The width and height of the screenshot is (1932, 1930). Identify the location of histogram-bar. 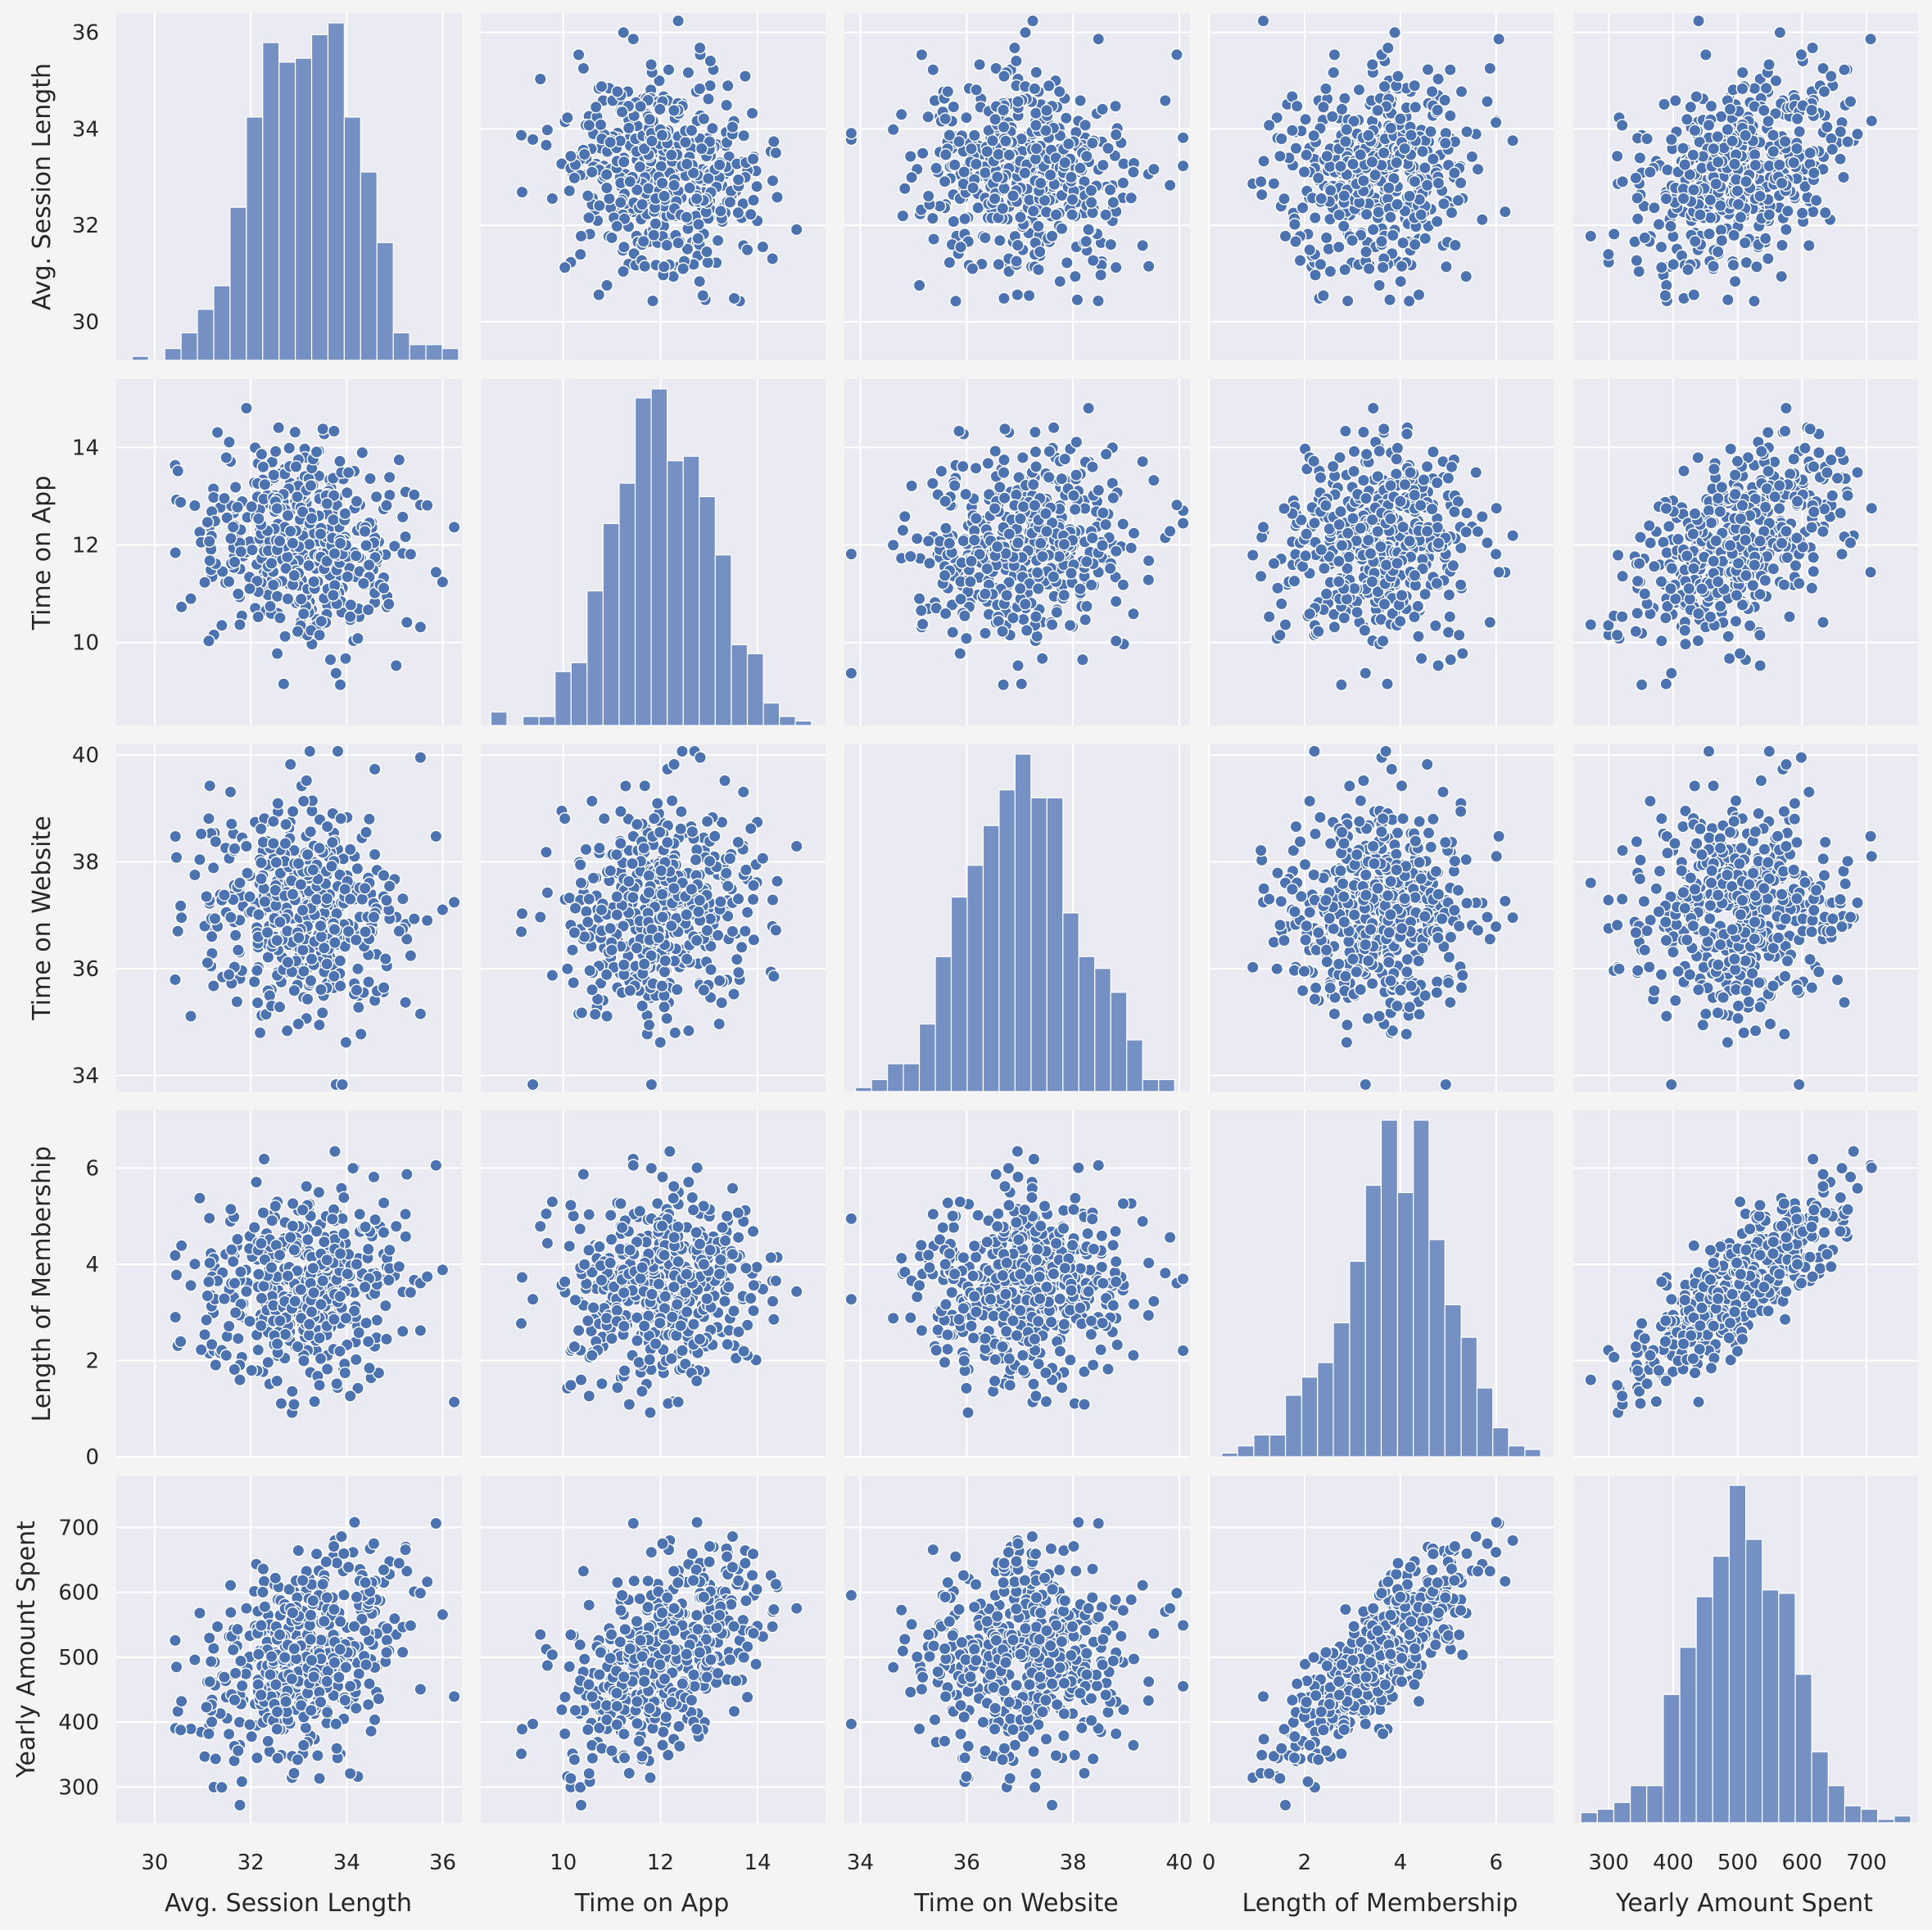
(579, 694).